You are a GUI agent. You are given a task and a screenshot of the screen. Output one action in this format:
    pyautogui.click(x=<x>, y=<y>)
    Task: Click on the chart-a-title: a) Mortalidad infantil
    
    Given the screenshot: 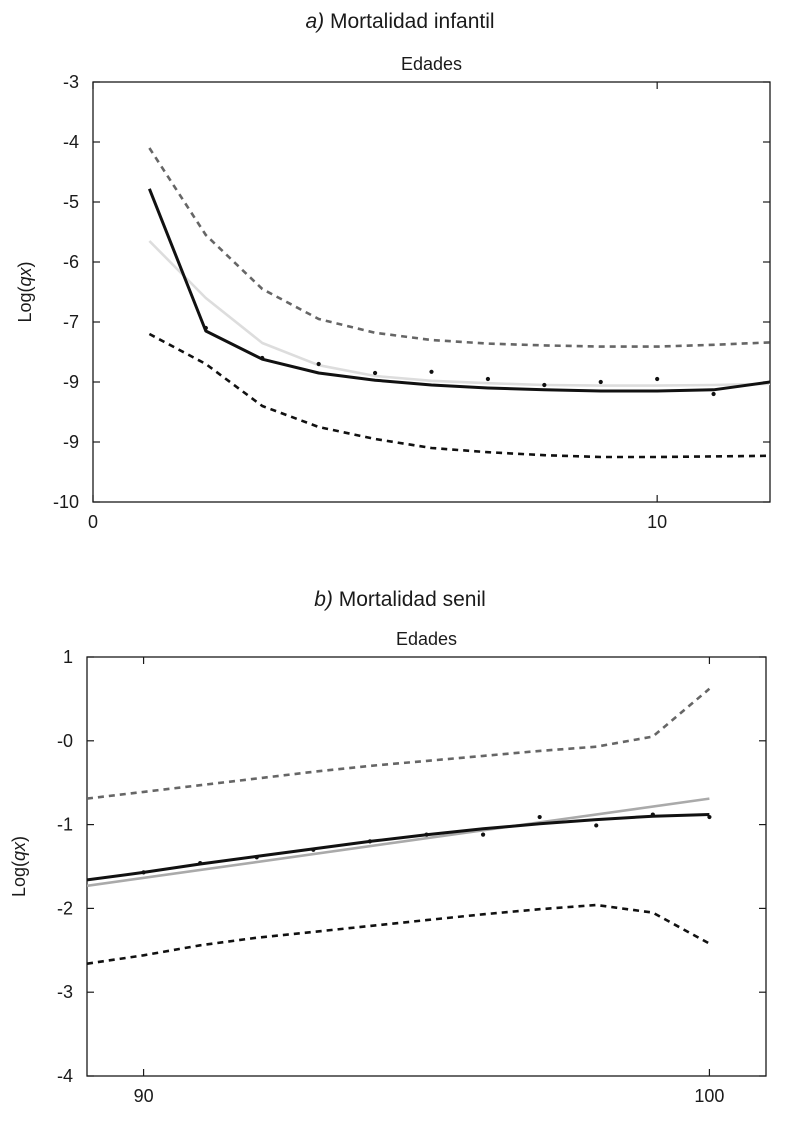 What is the action you would take?
    pyautogui.click(x=400, y=22)
    